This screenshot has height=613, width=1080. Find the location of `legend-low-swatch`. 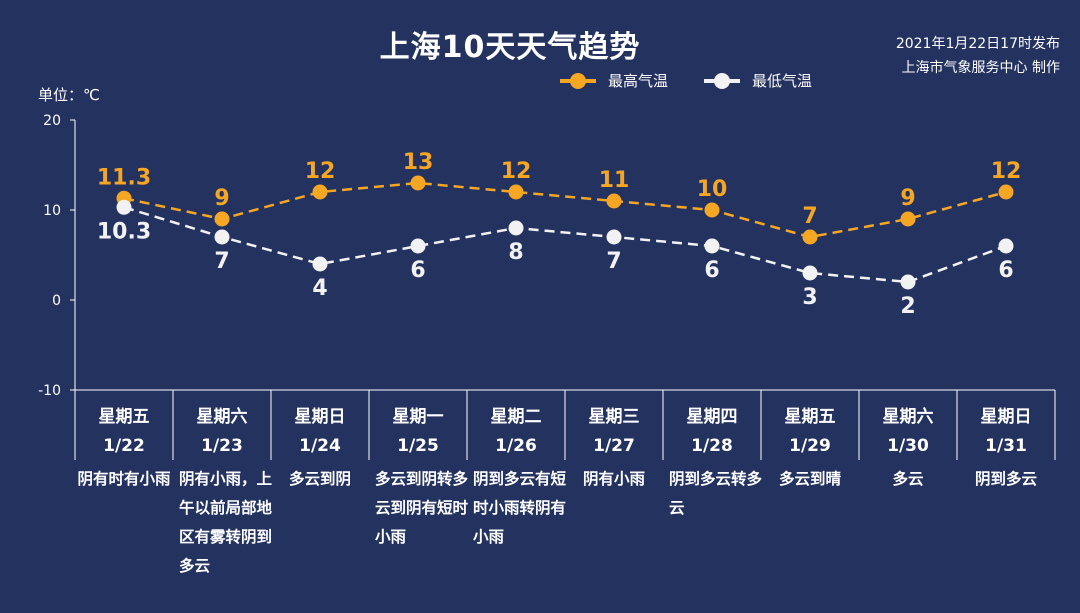

legend-low-swatch is located at coordinates (722, 80).